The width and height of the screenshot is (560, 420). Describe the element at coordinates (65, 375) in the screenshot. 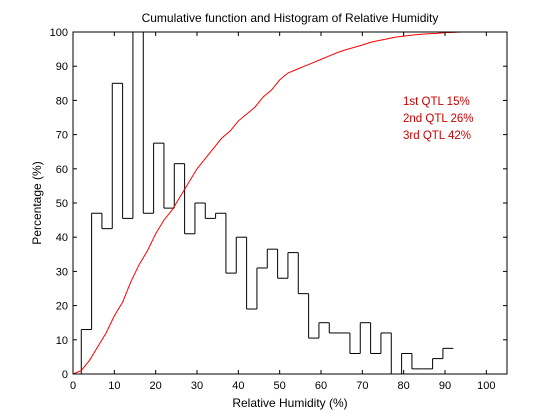

I see `y-tick-label: 0` at that location.